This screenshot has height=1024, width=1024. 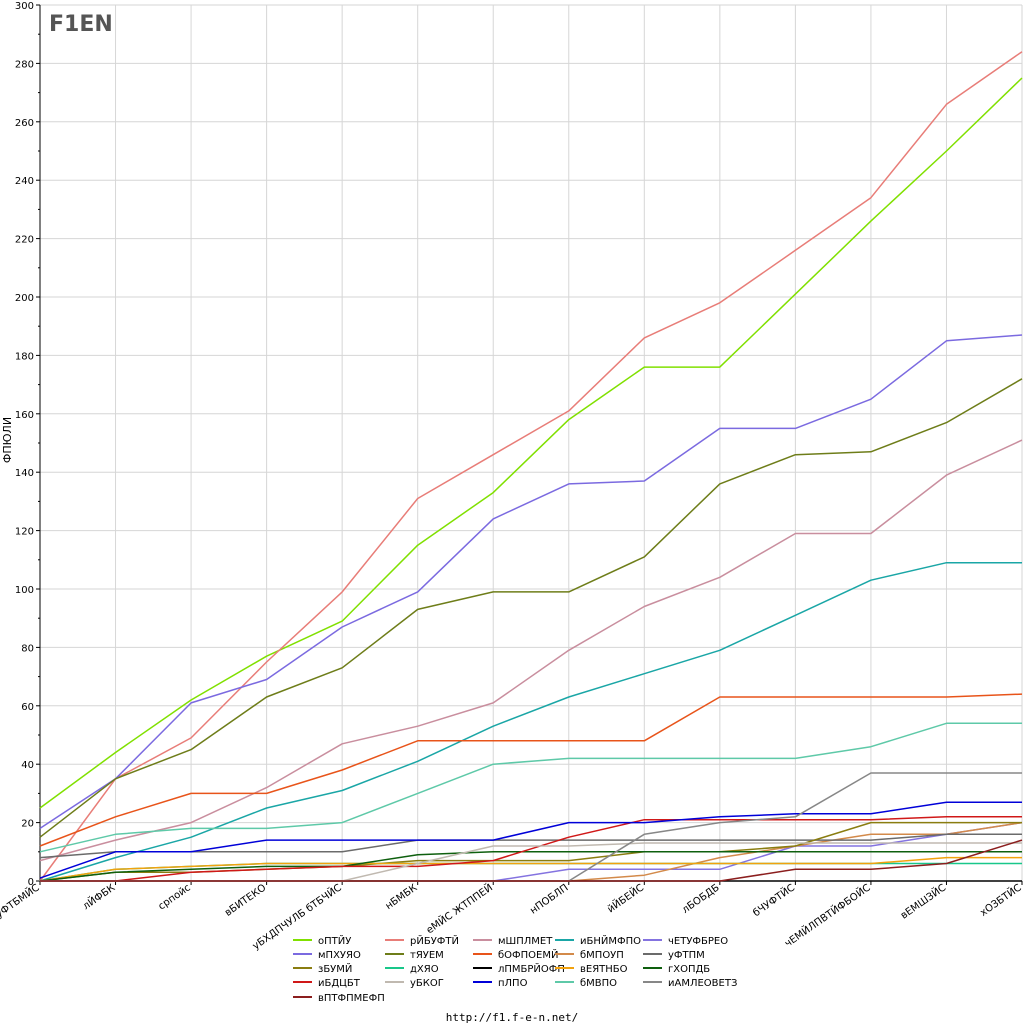 I want to click on legend-label: зБУМЙ, so click(x=335, y=968).